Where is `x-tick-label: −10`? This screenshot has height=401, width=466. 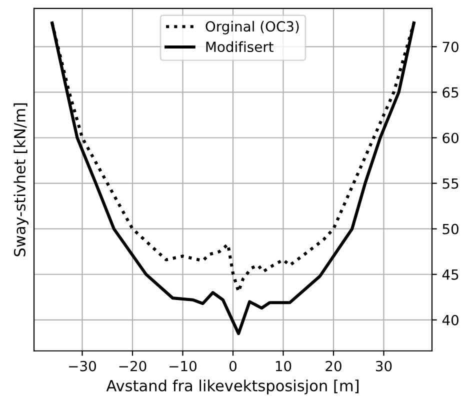 x-tick-label: −10 is located at coordinates (183, 366).